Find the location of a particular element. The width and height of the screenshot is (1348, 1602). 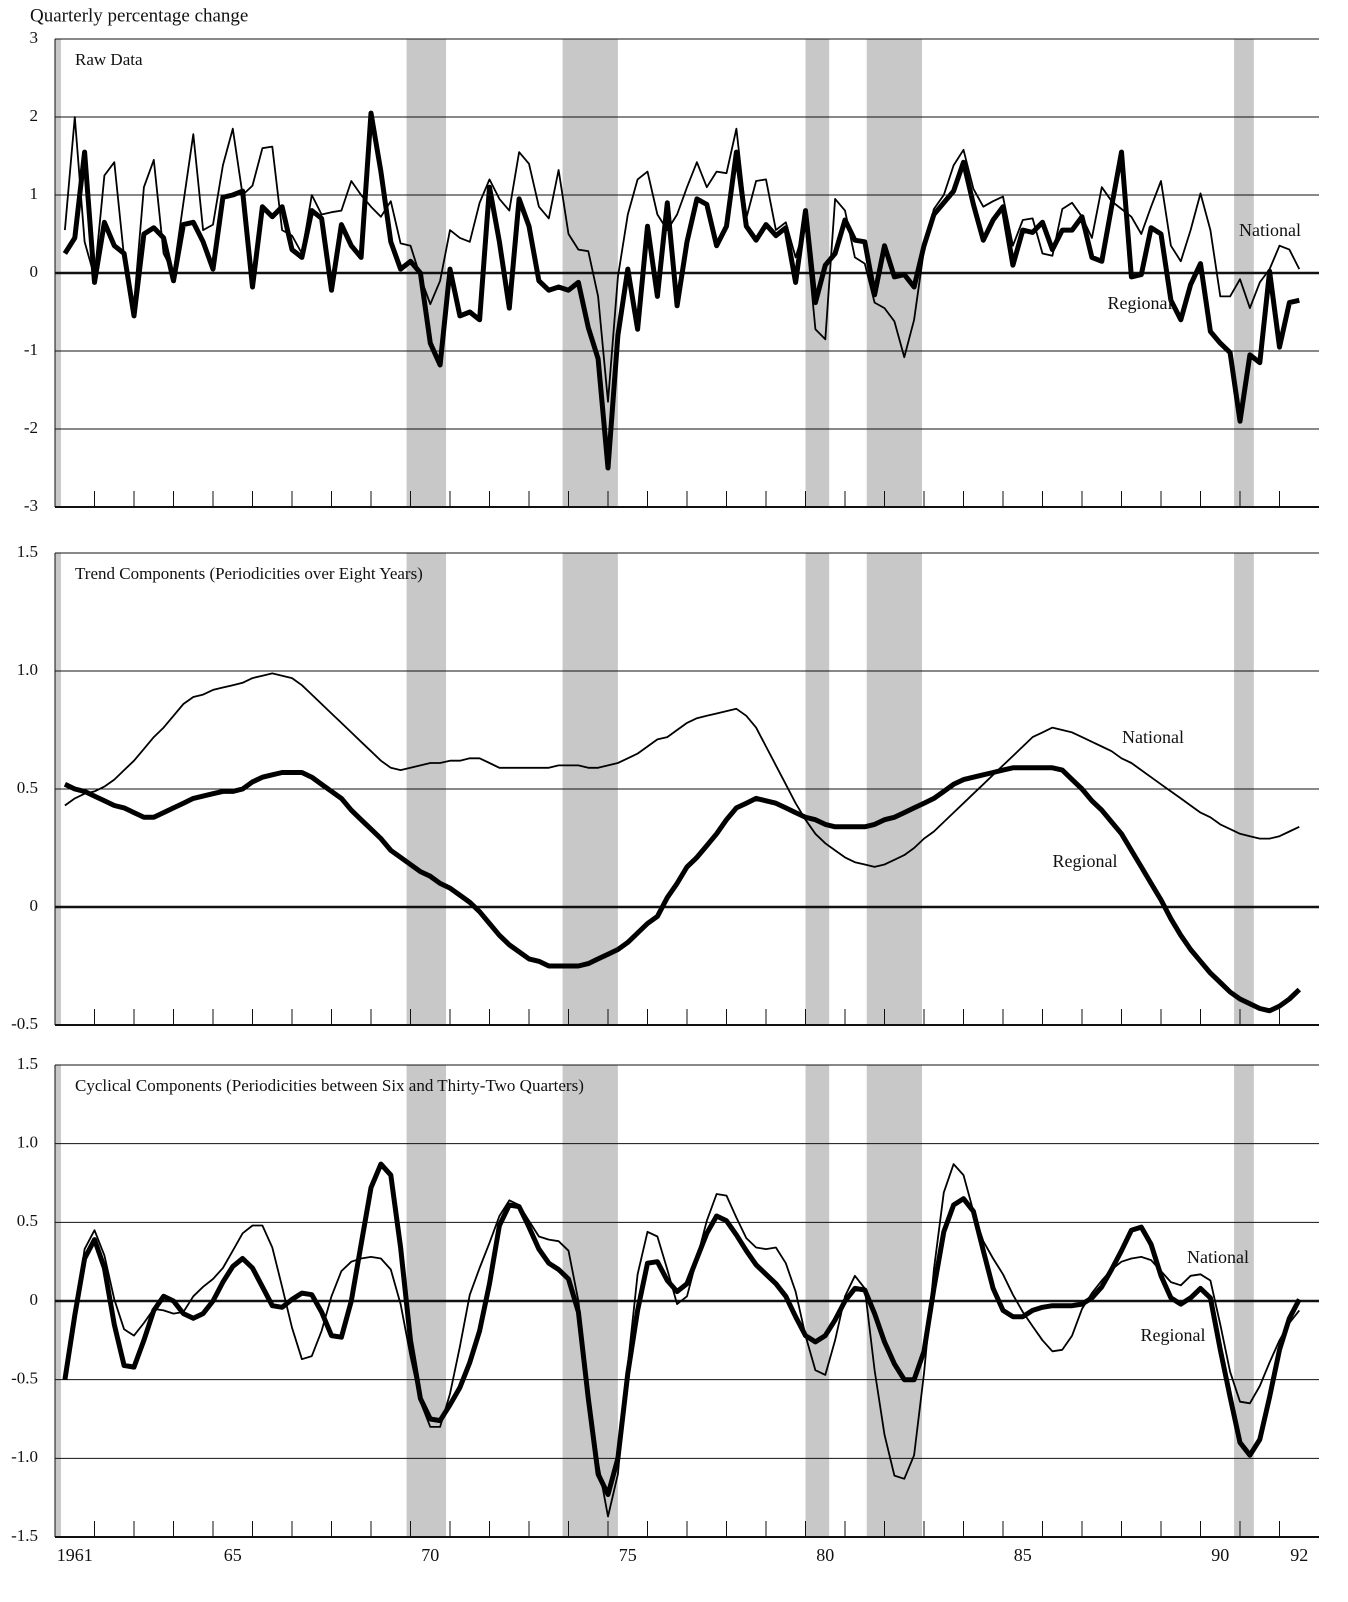

y-tick-label: 3 is located at coordinates (34, 37).